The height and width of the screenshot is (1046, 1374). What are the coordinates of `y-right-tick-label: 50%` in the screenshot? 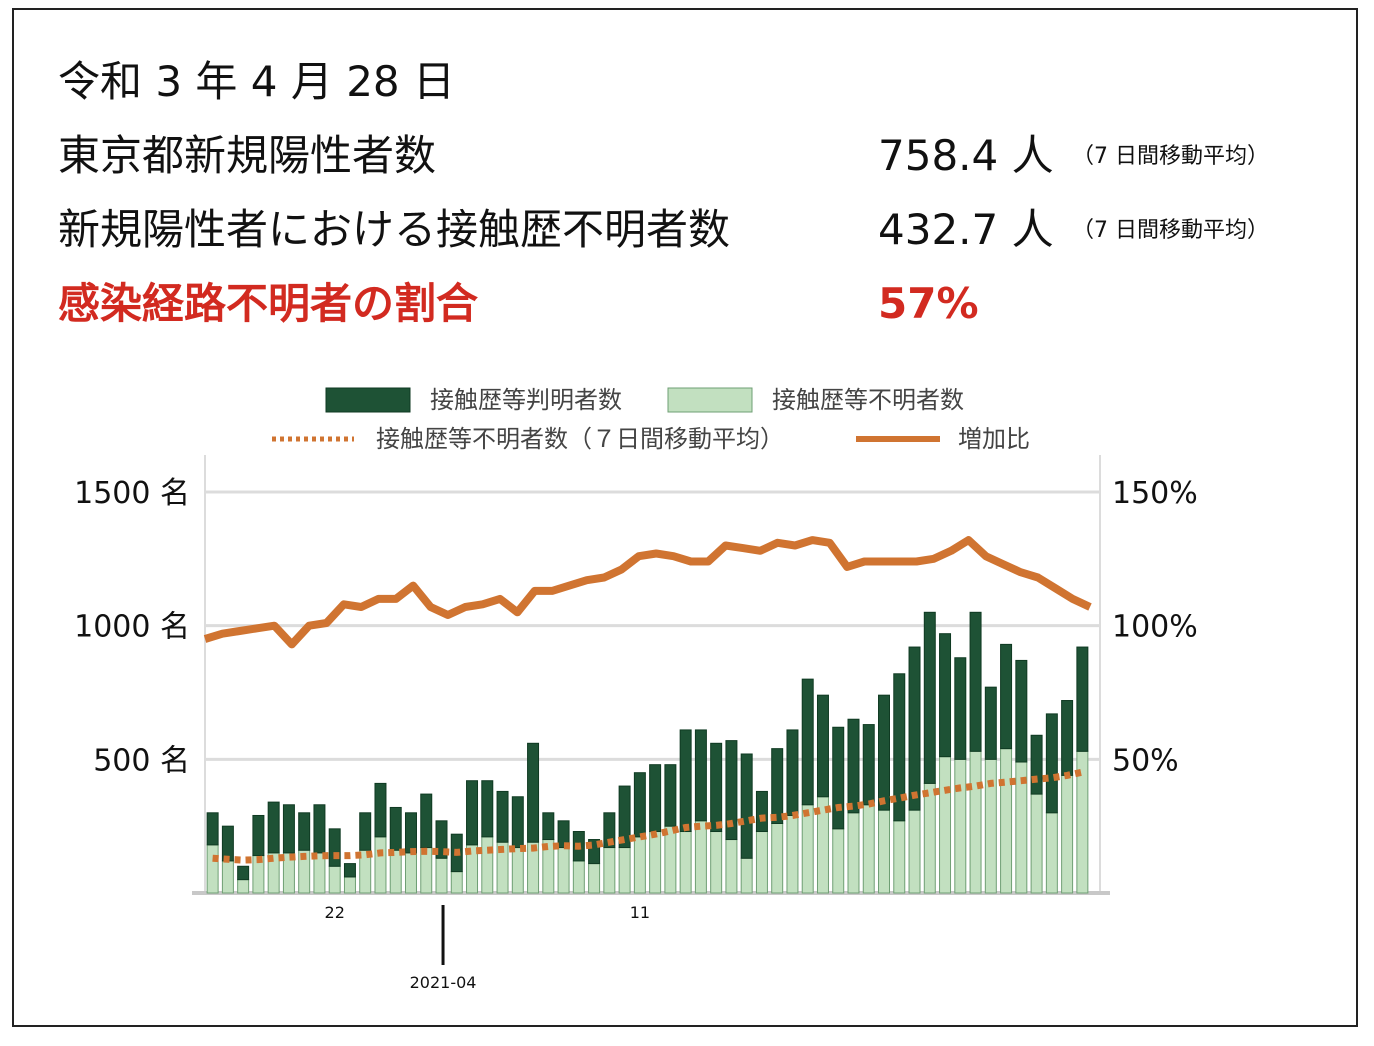 It's located at (1145, 760).